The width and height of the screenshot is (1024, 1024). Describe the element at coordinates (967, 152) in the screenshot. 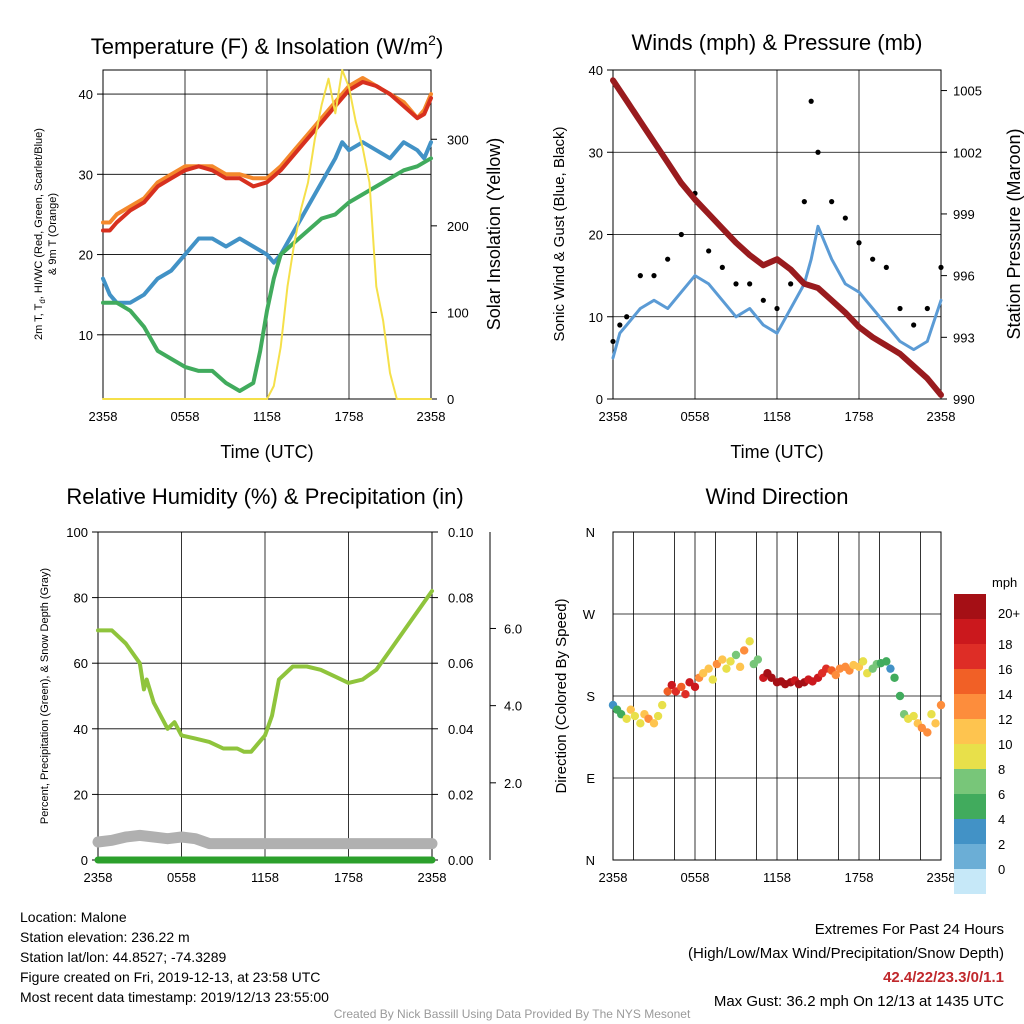

I see `y2-tick-label: 1002` at that location.